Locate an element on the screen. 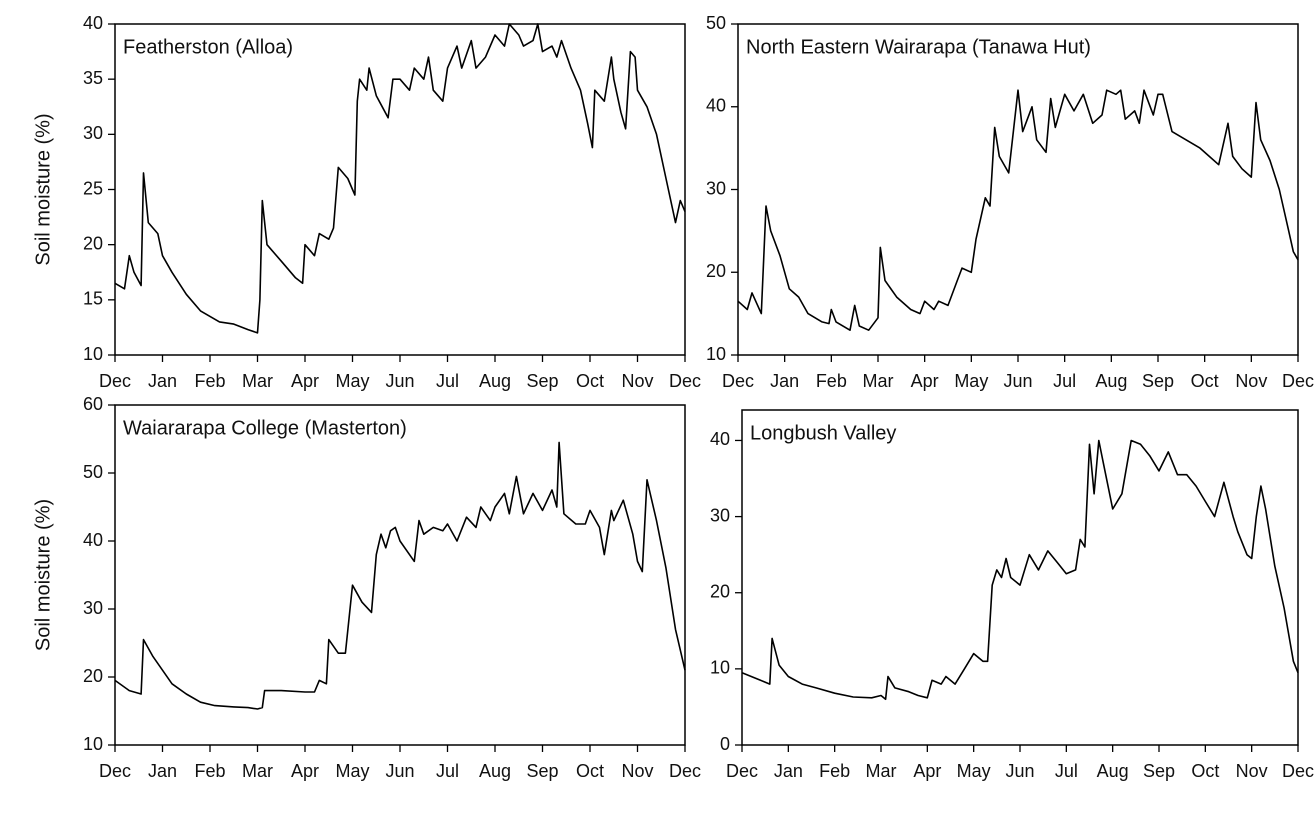 This screenshot has width=1316, height=820. y-tick-label: 0 is located at coordinates (725, 744).